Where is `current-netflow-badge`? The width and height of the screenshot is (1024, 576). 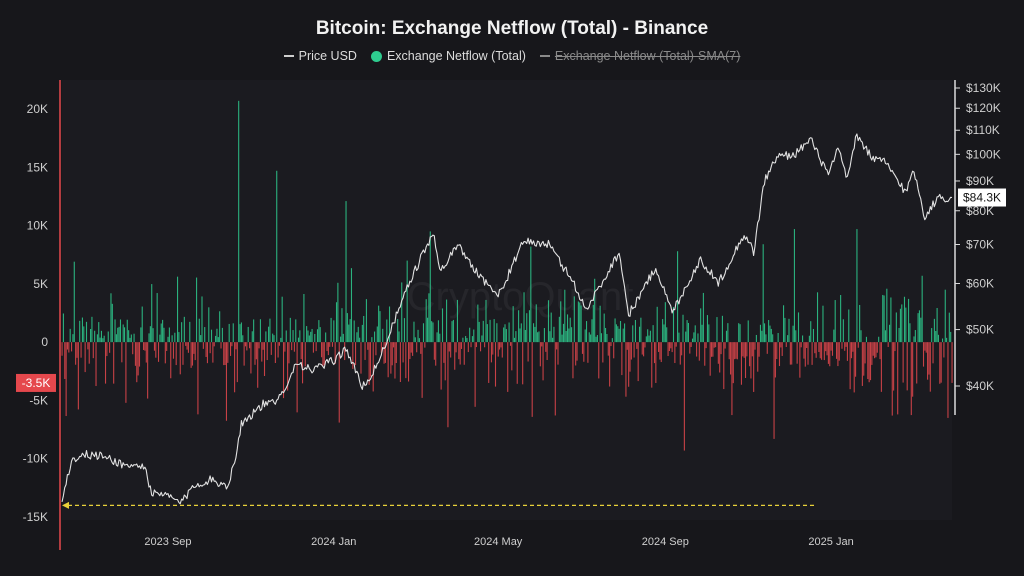 current-netflow-badge is located at coordinates (36, 382).